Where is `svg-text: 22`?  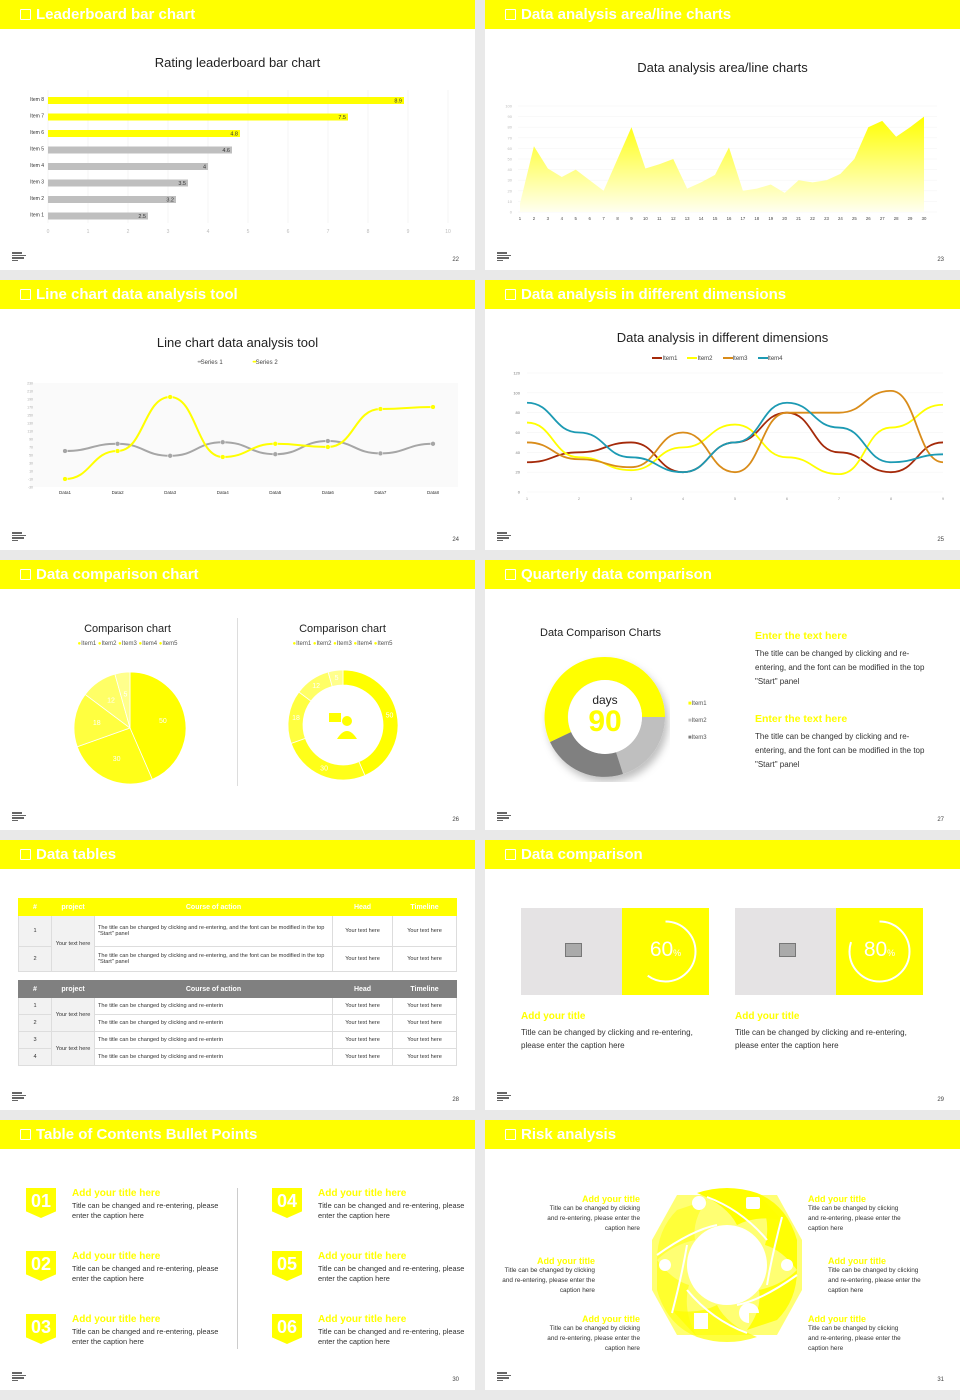 svg-text: 22 is located at coordinates (812, 218).